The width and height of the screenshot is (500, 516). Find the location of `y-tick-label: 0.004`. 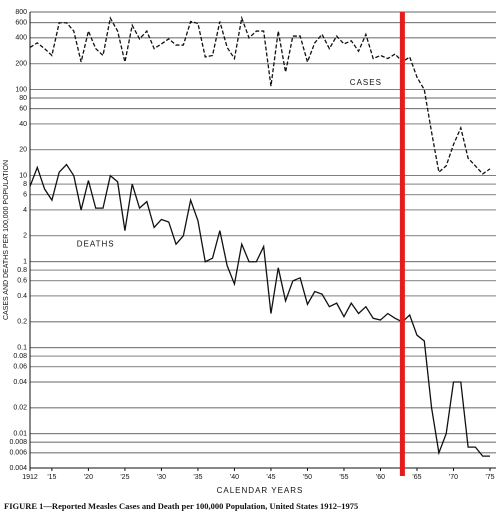

y-tick-label: 0.004 is located at coordinates (18, 468).